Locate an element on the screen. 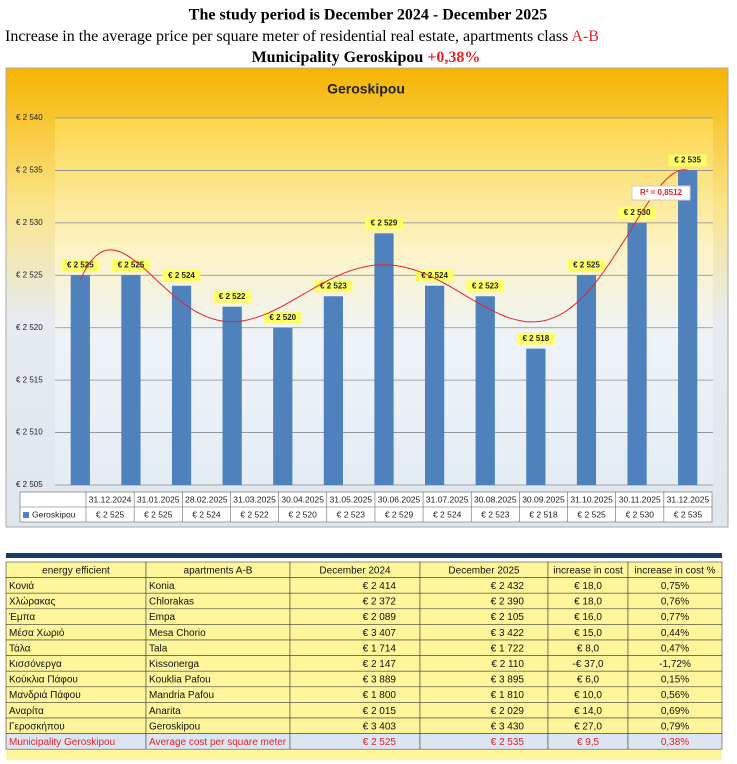 This screenshot has width=737, height=764. table-text: Konia is located at coordinates (162, 586).